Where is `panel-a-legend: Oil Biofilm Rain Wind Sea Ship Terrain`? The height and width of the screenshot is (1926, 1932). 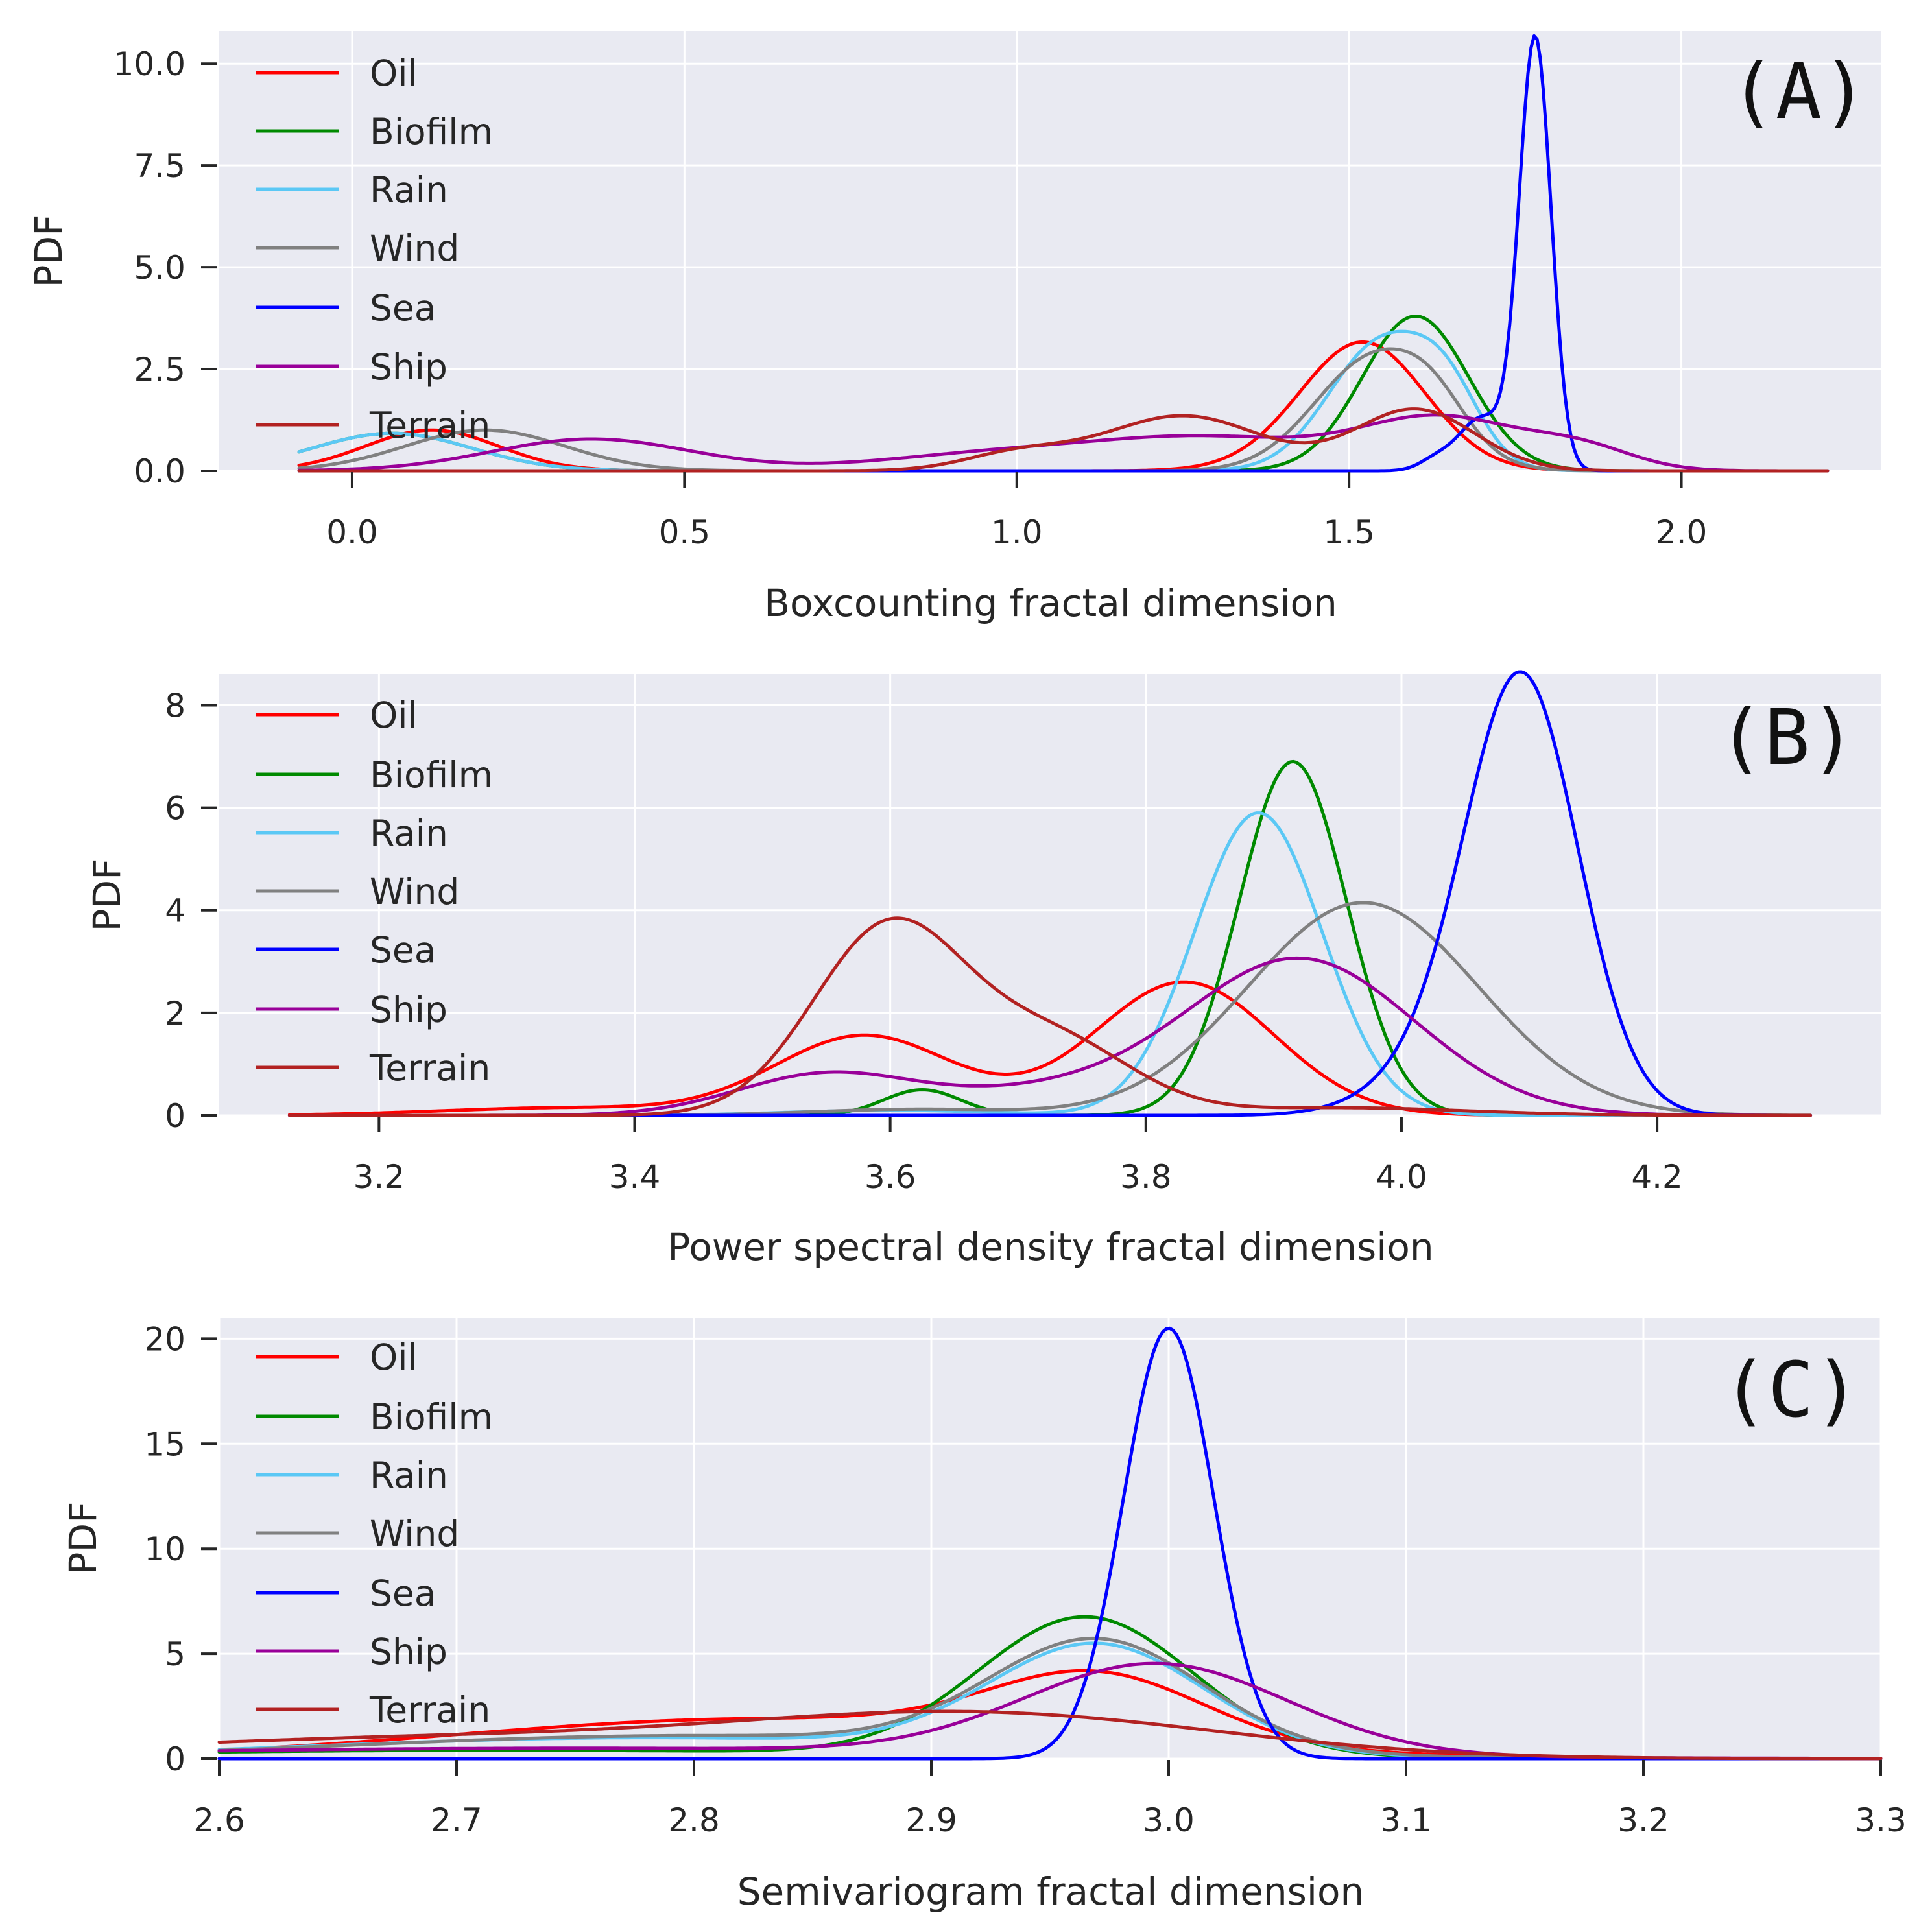 panel-a-legend: Oil Biofilm Rain Wind Sea Ship Terrain is located at coordinates (374, 249).